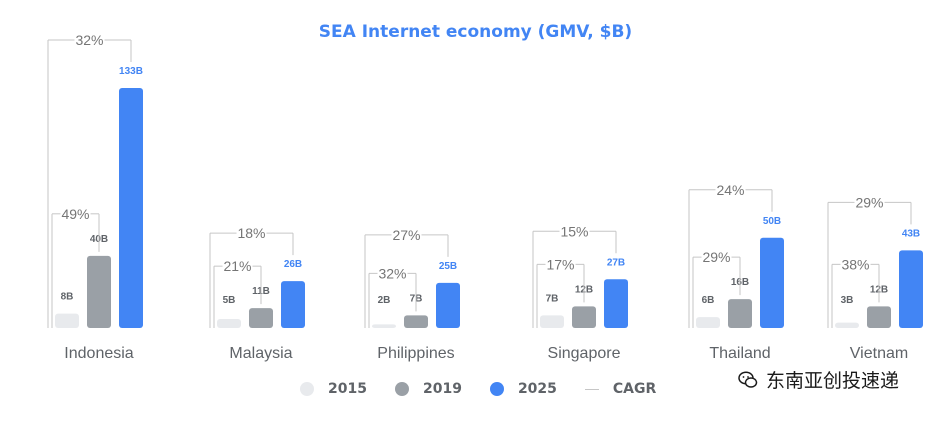 The image size is (951, 421). I want to click on chart-legend: 2015 2019 2025 CAGR, so click(492, 389).